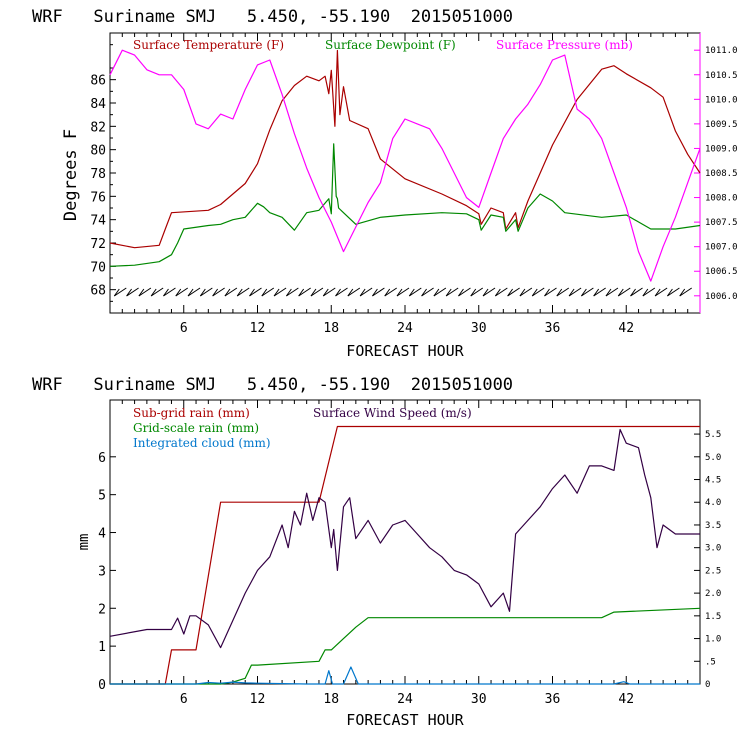  I want to click on chart2-legend-subgrid: Sub-grid rain (mm), so click(191, 413).